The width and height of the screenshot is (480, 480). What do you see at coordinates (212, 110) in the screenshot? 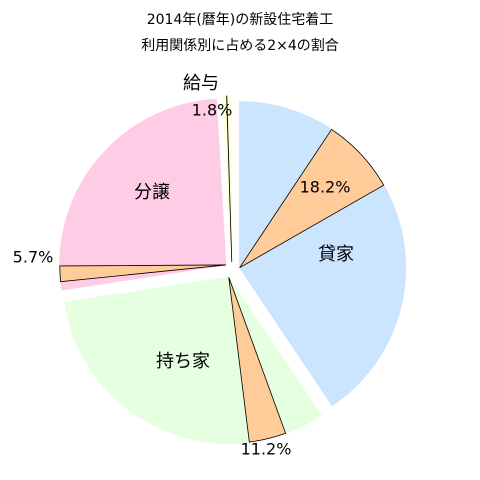
I see `percent-label: 1.8%` at bounding box center [212, 110].